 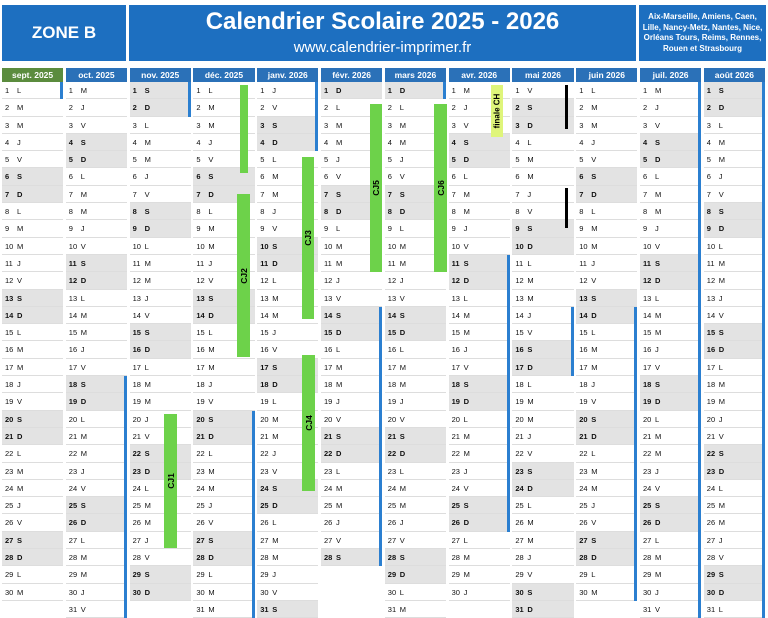 What do you see at coordinates (382, 47) in the screenshot?
I see `site-url: www.calendrier-imprimer.fr` at bounding box center [382, 47].